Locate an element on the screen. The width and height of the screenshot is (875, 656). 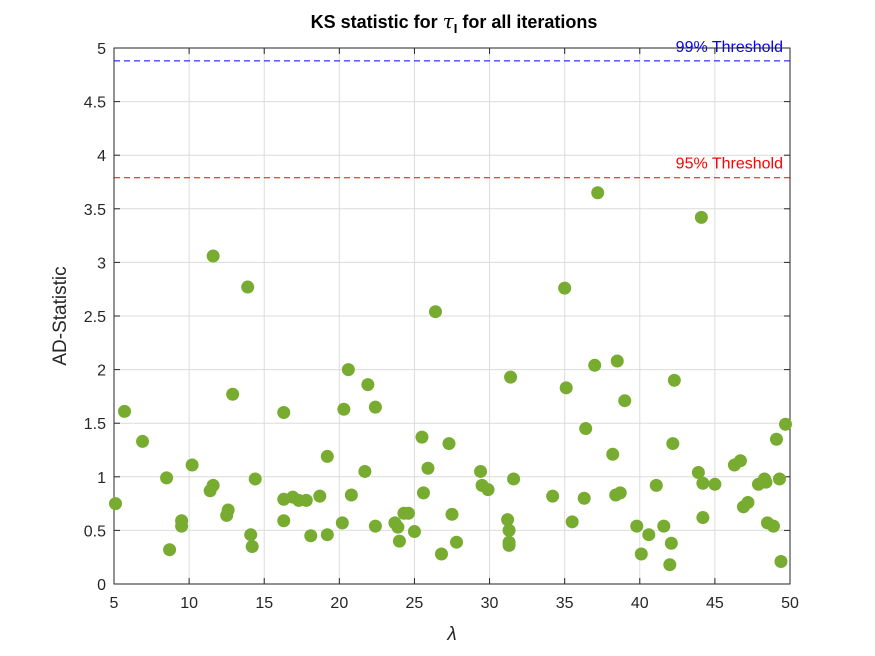
y-tick-label: 0 is located at coordinates (101, 585).